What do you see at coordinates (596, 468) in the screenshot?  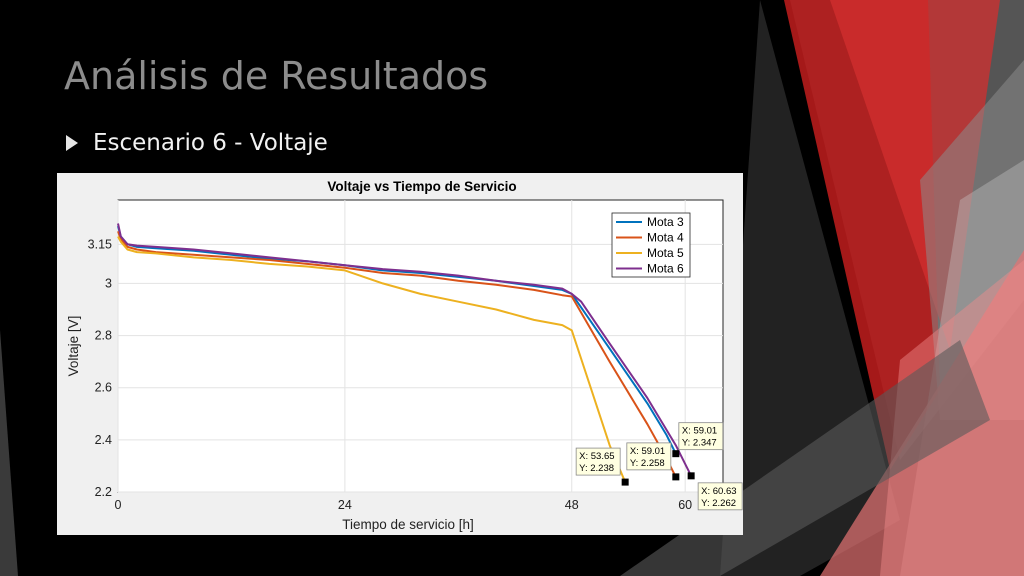 I see `datatip-y-label: Y: 2.238` at bounding box center [596, 468].